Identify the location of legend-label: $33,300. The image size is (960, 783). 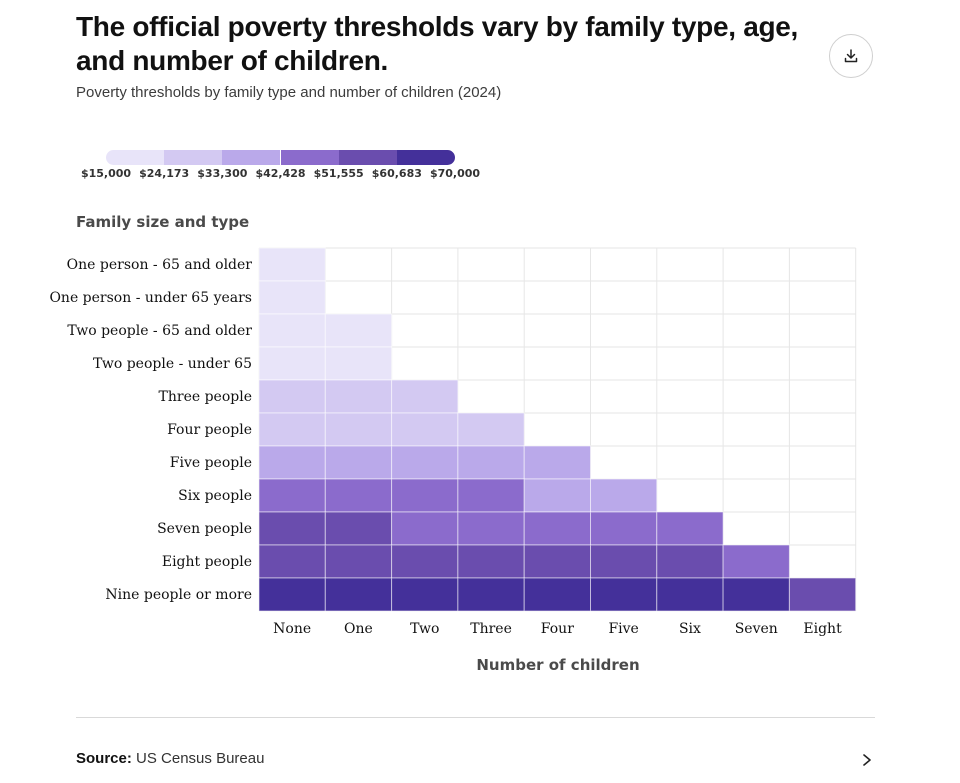
(222, 173).